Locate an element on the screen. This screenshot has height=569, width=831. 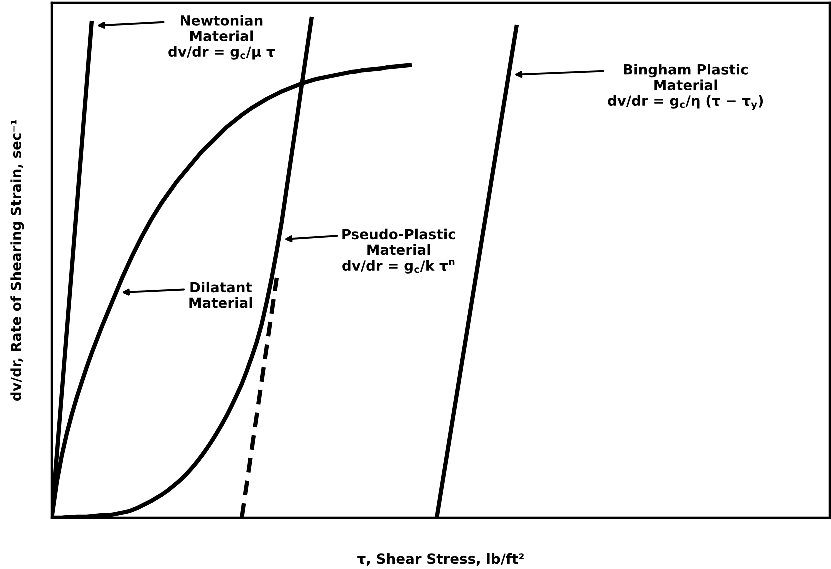
text: Bingham Plastic Material dv/dr = g$_{c}$/η (τ − τ$_{y}$) is located at coordinates (686, 87).